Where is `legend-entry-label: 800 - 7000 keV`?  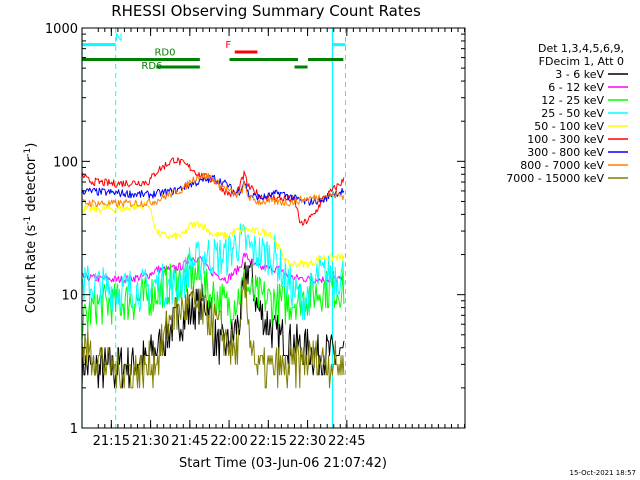 legend-entry-label: 800 - 7000 keV is located at coordinates (562, 165).